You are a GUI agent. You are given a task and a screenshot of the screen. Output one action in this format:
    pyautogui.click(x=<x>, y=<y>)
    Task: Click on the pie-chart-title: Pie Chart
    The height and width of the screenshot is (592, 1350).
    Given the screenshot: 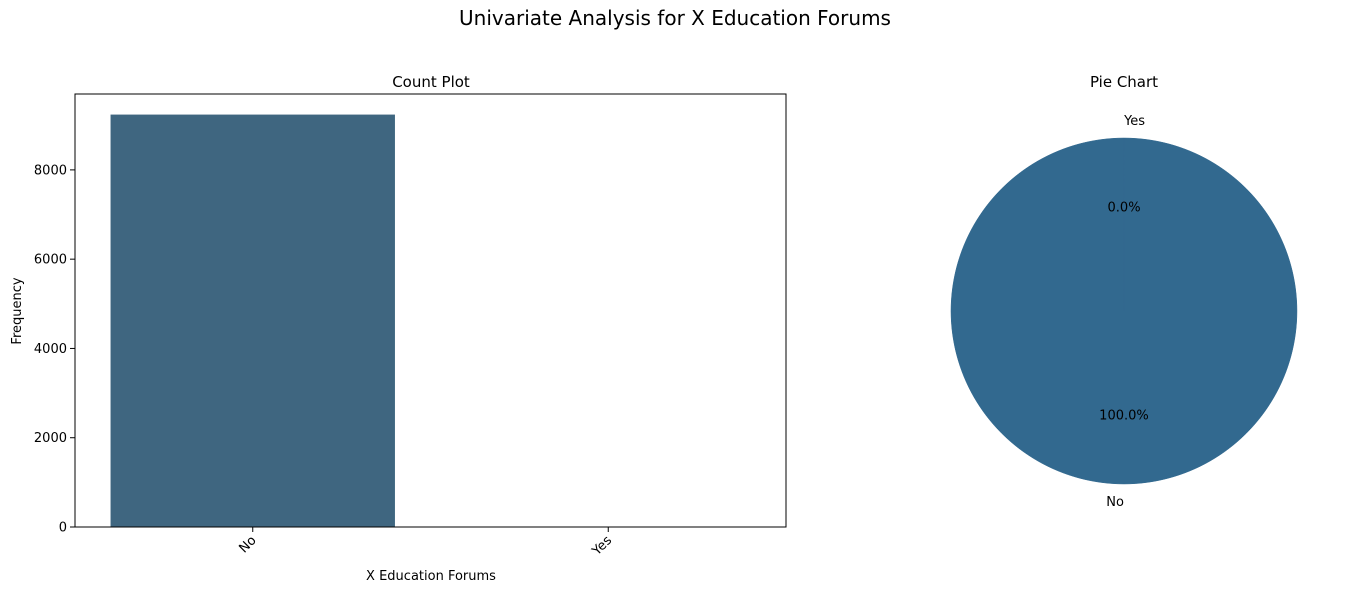 What is the action you would take?
    pyautogui.click(x=1124, y=82)
    